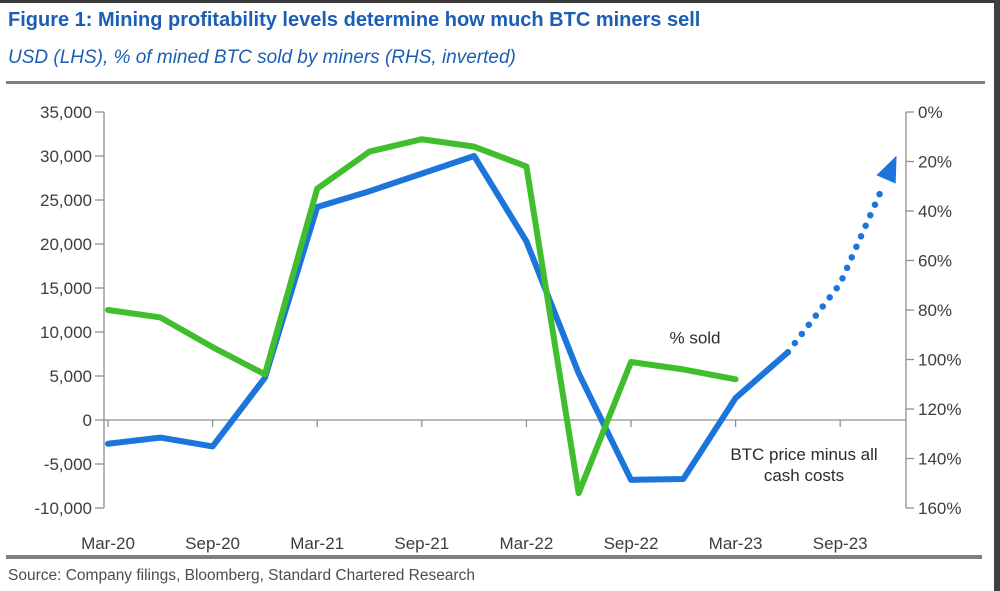 The height and width of the screenshot is (591, 1000). Describe the element at coordinates (935, 162) in the screenshot. I see `y-right-tick-label: 20%` at that location.